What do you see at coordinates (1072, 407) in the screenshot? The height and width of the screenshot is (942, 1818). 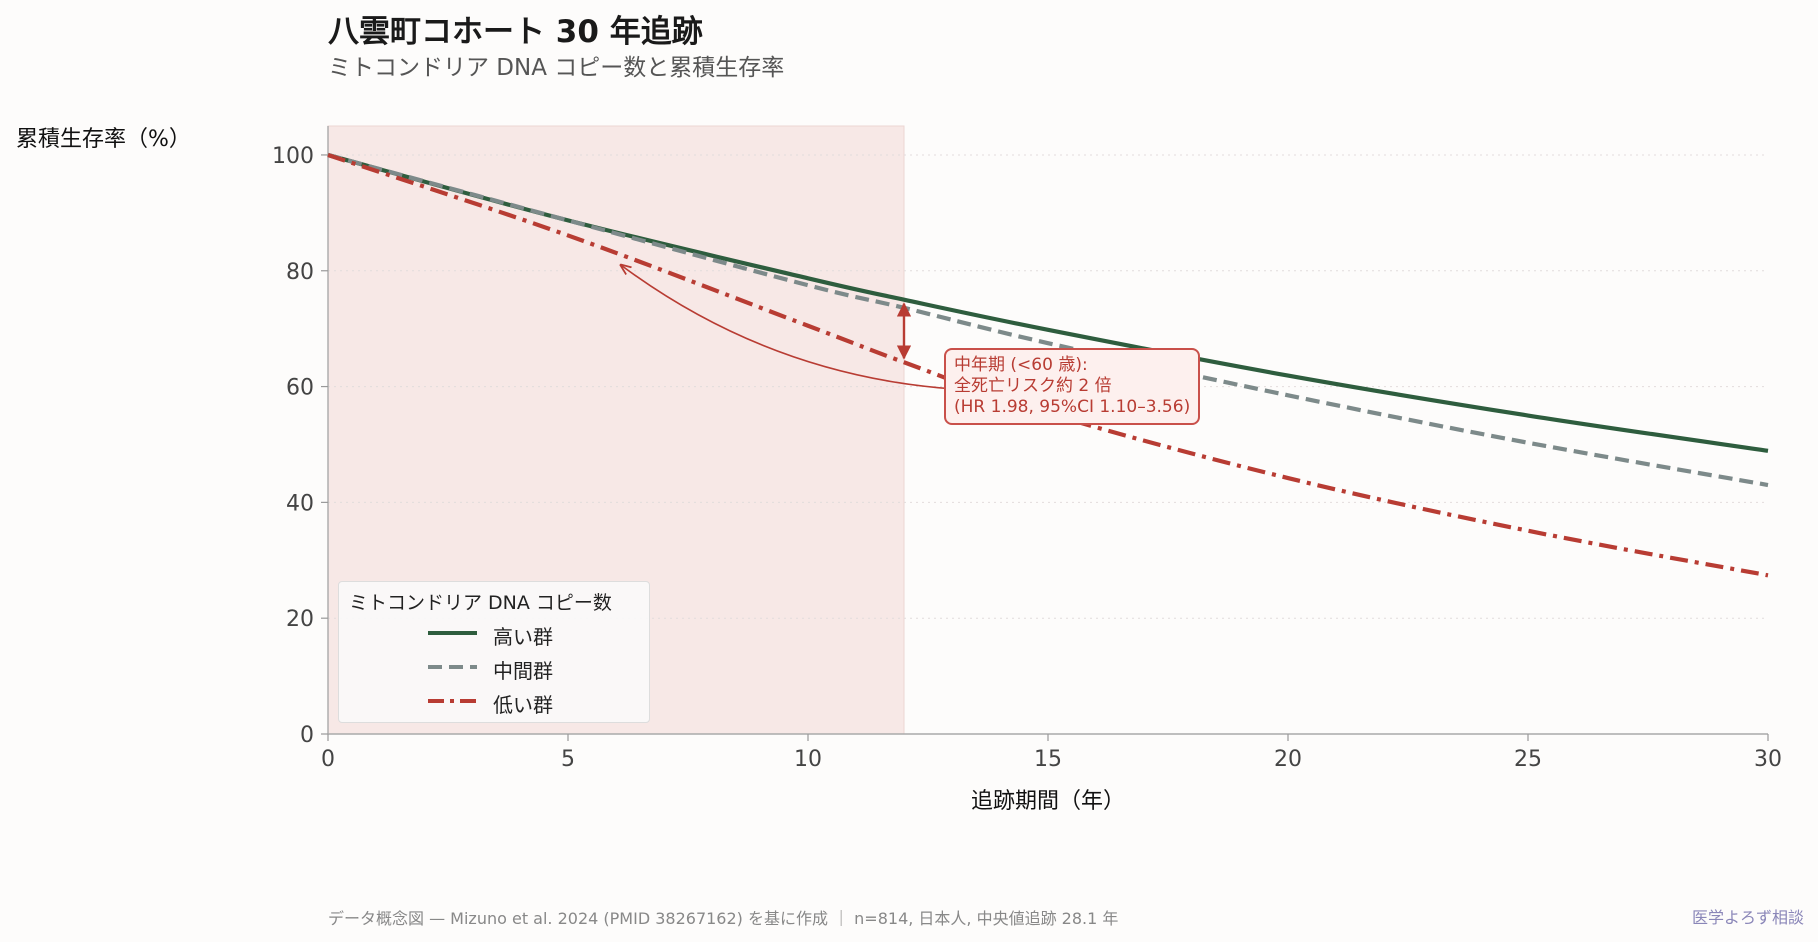 I see `annotation-line-3: (HR 1.98, 95%CI 1.10–3.56)` at bounding box center [1072, 407].